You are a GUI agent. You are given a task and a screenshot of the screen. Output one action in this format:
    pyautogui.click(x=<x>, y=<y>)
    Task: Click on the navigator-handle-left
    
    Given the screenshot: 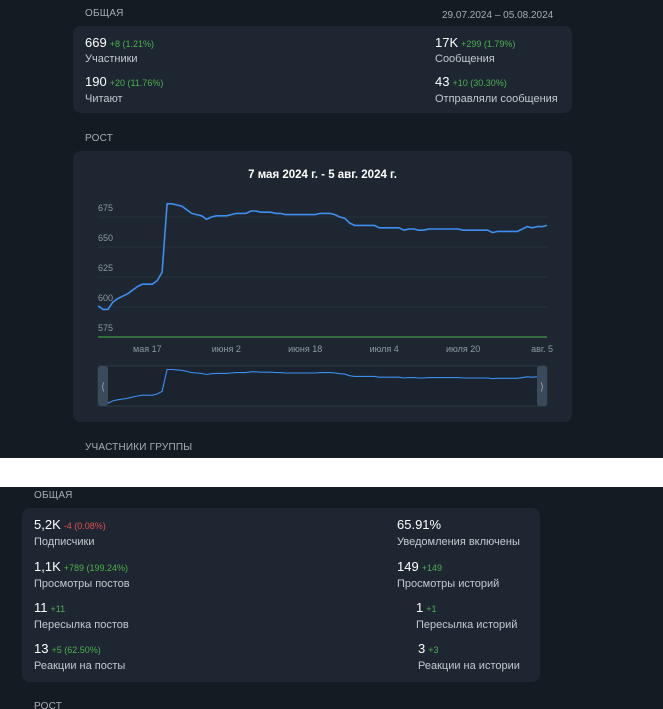 What is the action you would take?
    pyautogui.click(x=103, y=386)
    